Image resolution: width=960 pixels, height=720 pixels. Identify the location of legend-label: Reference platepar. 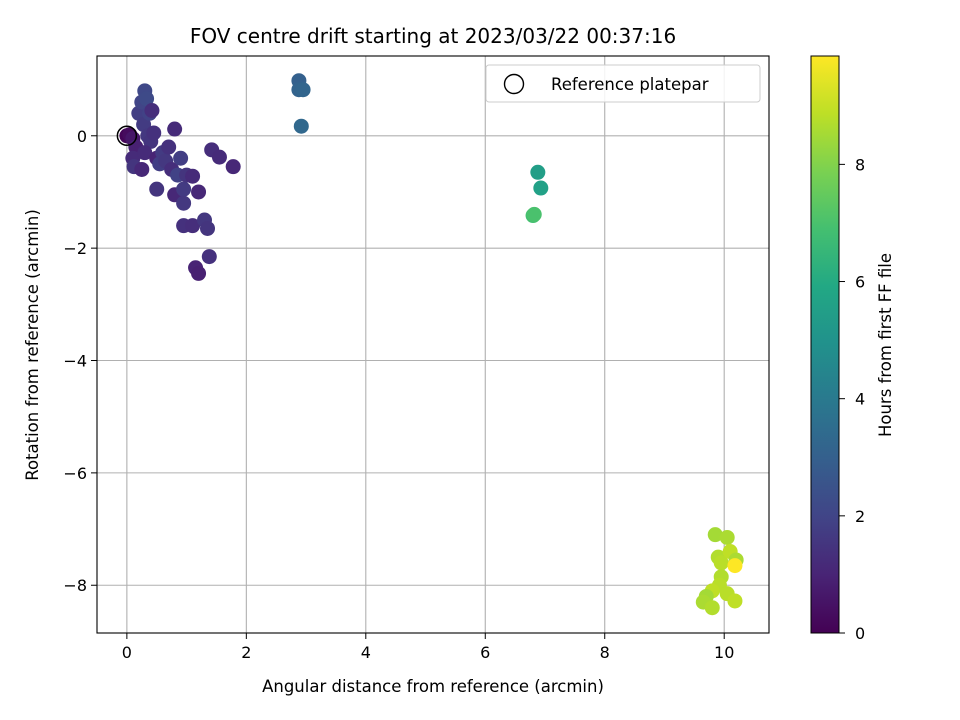
(630, 84).